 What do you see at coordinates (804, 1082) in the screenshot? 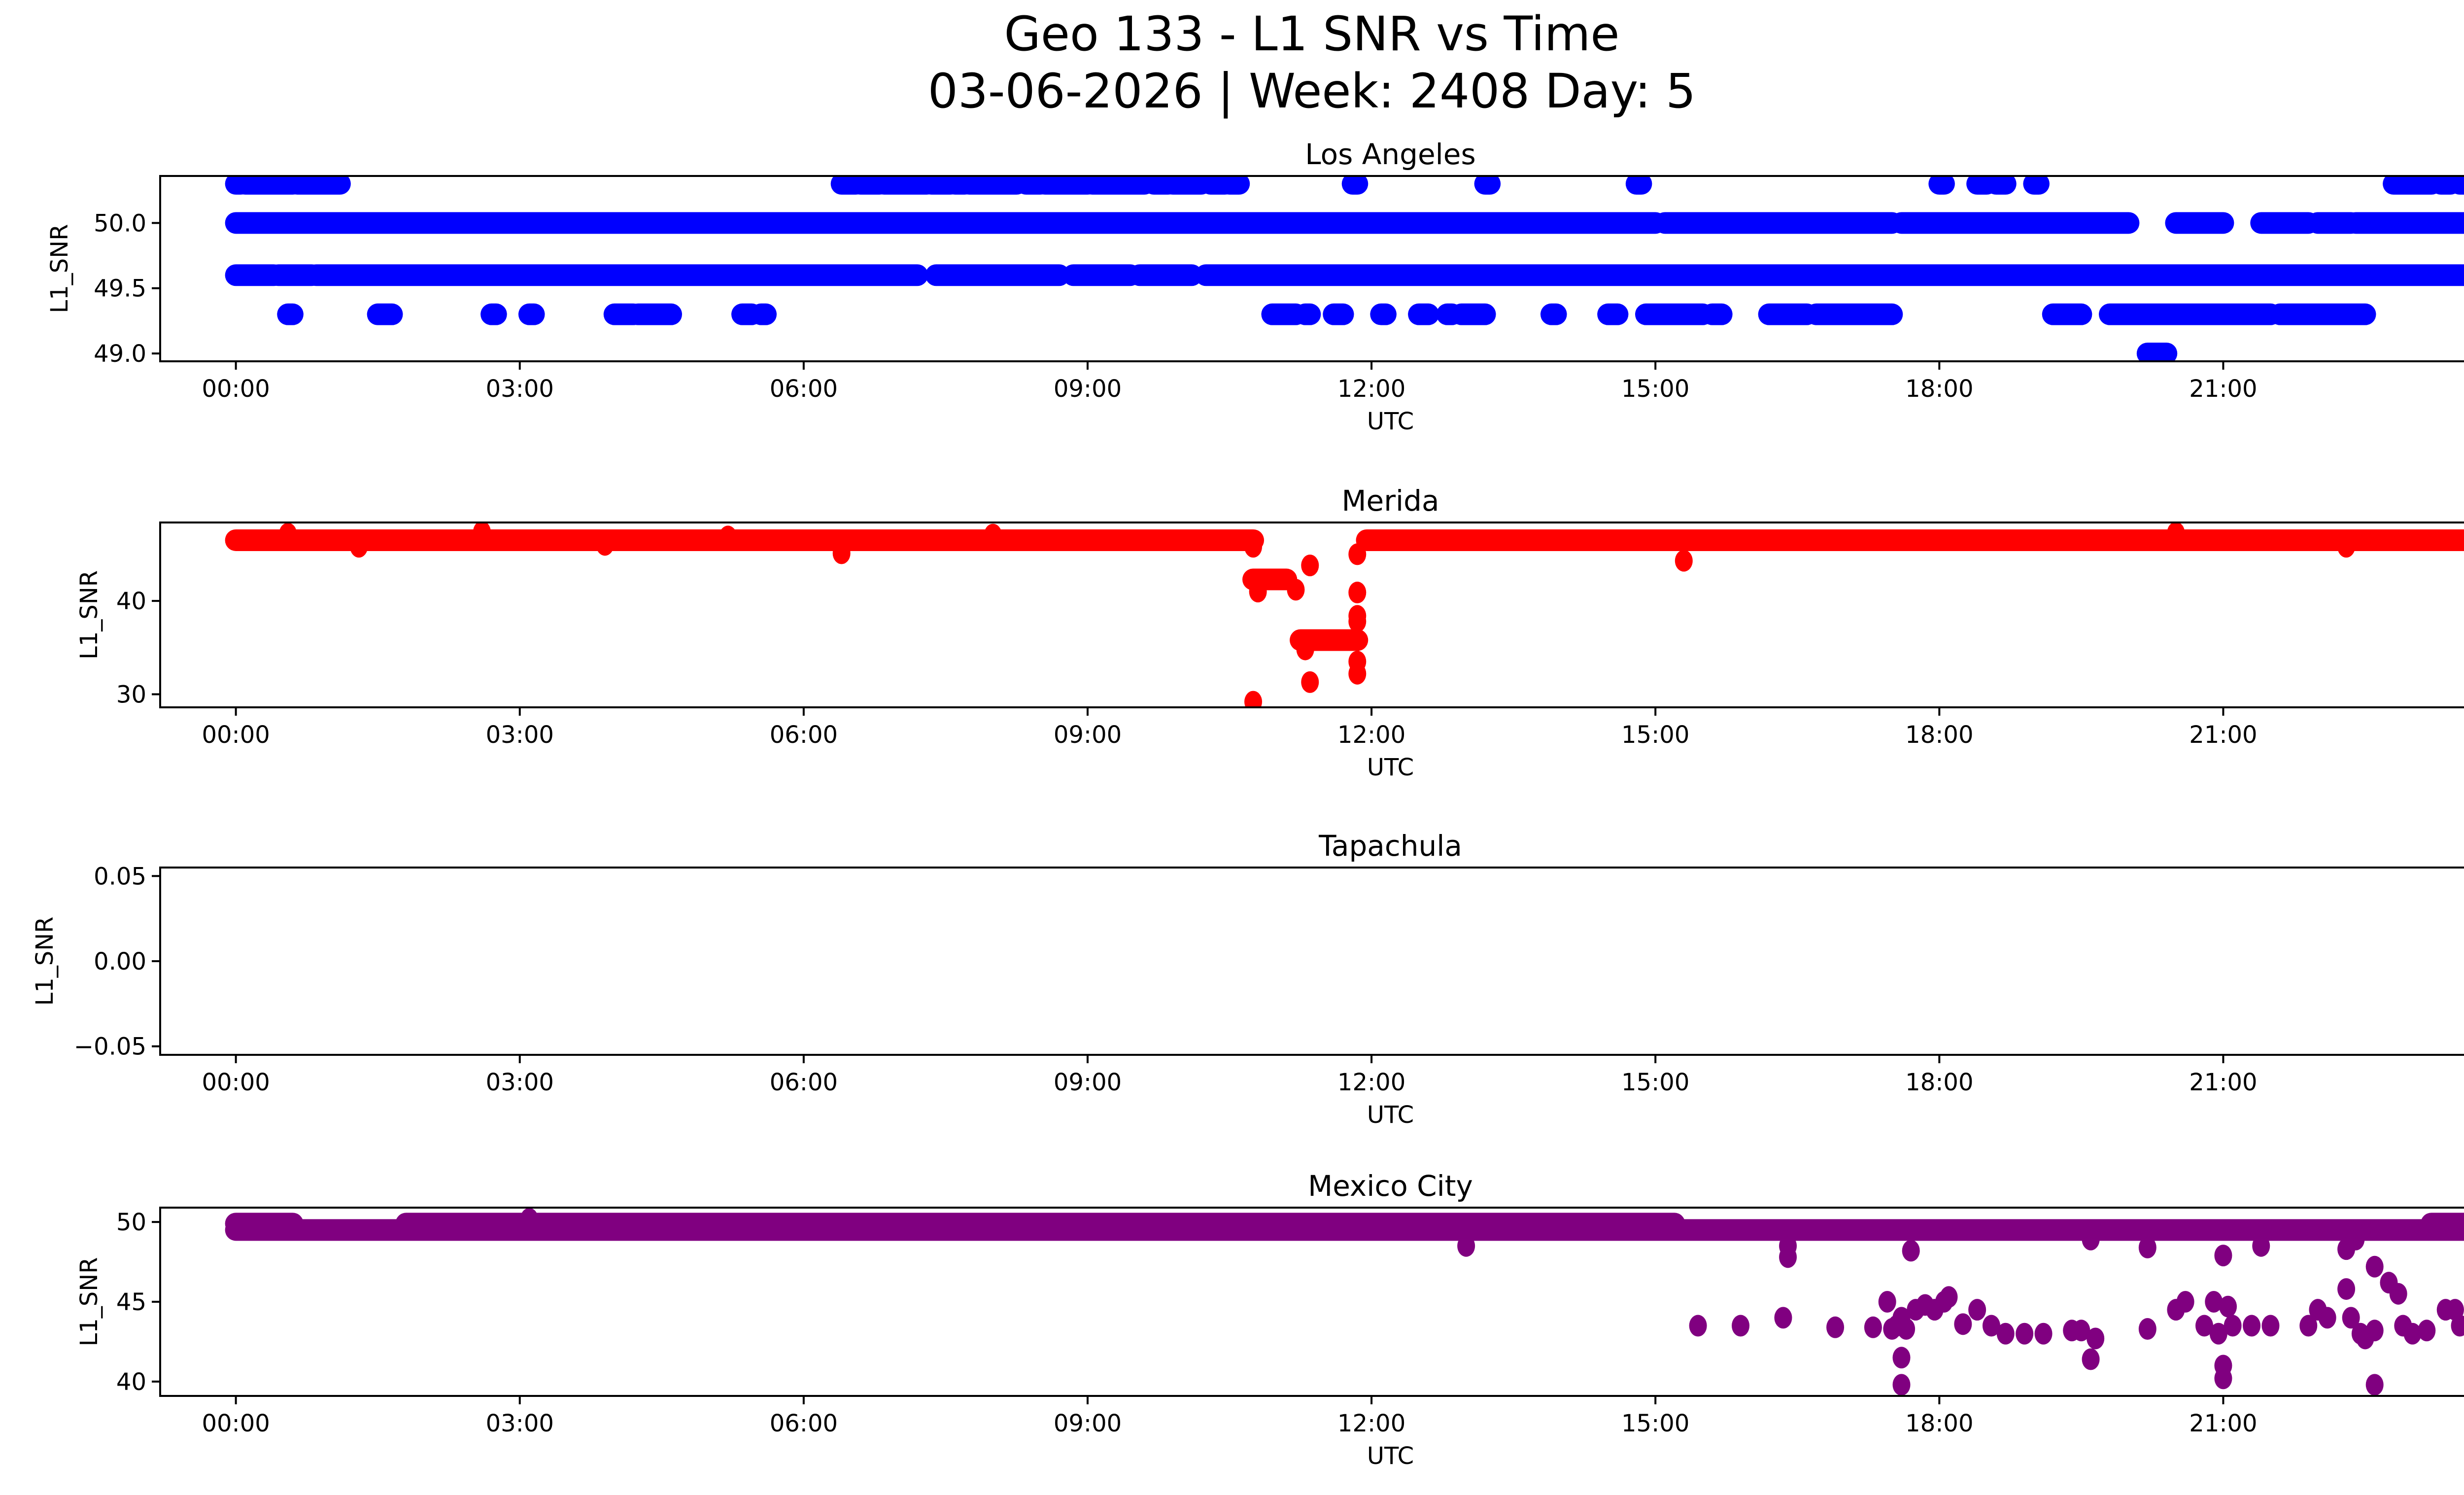
I see `x-tick-label: 06:00` at bounding box center [804, 1082].